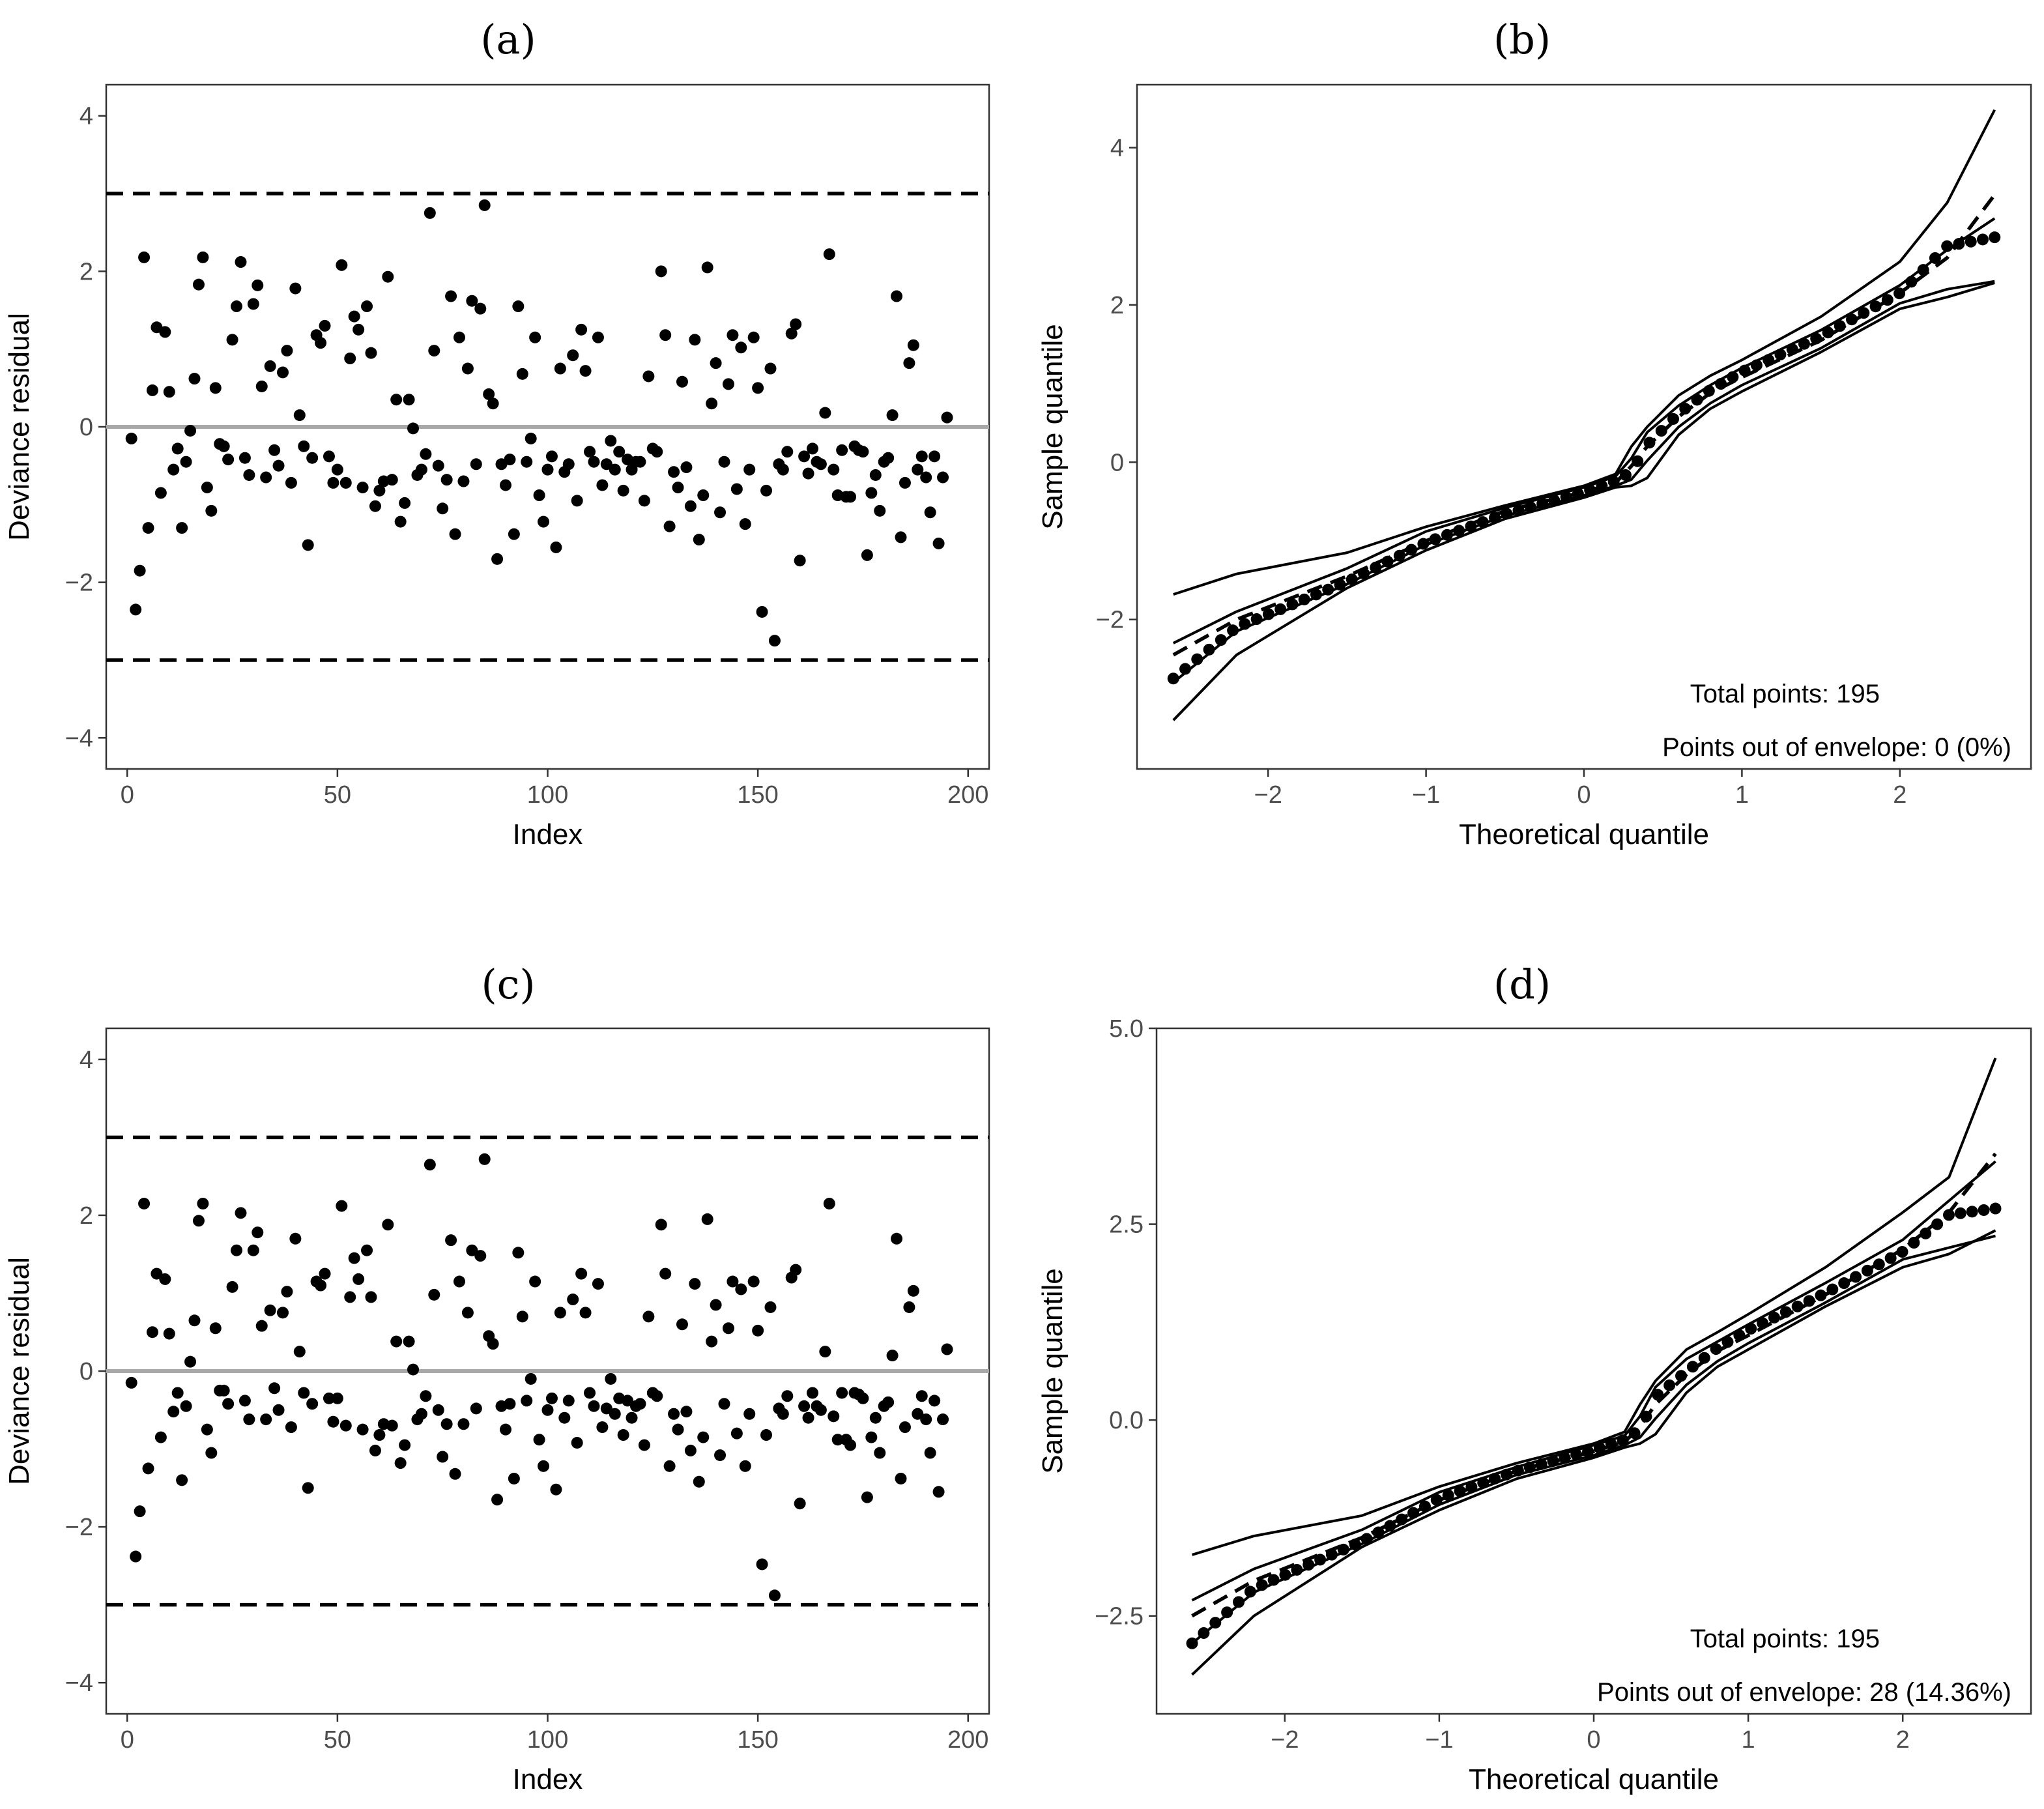  What do you see at coordinates (1117, 148) in the screenshot?
I see `y-tick-label: 4` at bounding box center [1117, 148].